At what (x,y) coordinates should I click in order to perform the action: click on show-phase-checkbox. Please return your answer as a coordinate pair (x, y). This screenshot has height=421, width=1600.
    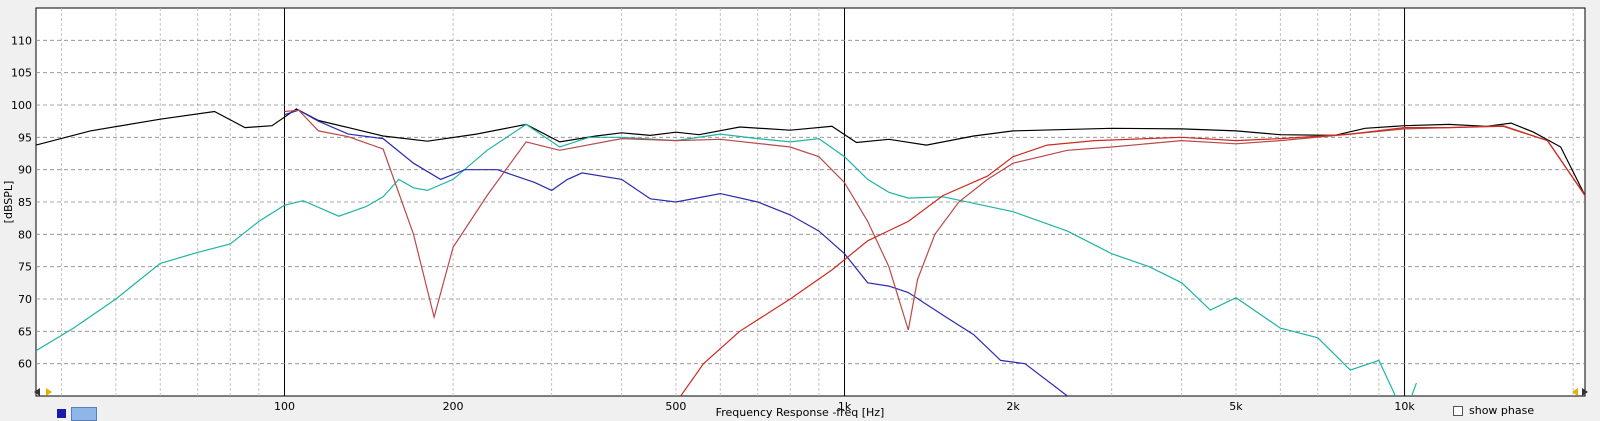
    Looking at the image, I should click on (1458, 410).